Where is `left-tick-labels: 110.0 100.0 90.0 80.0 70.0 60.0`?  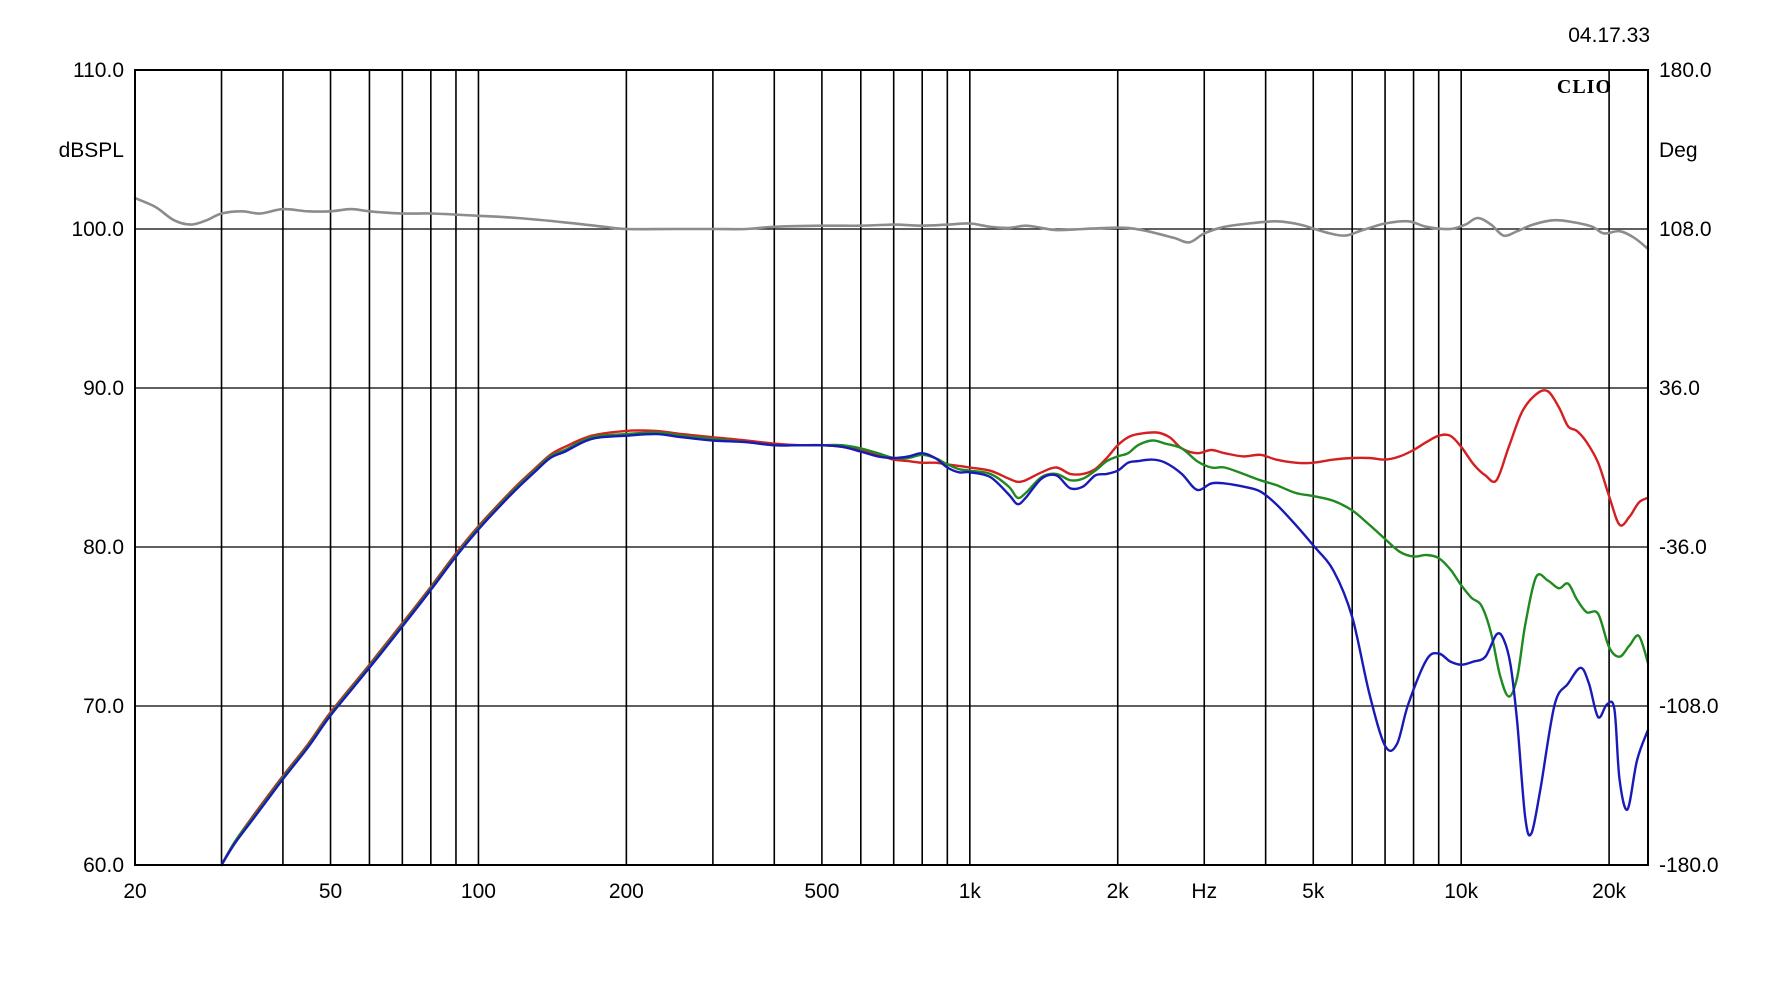 left-tick-labels: 110.0 100.0 90.0 80.0 70.0 60.0 is located at coordinates (97, 468).